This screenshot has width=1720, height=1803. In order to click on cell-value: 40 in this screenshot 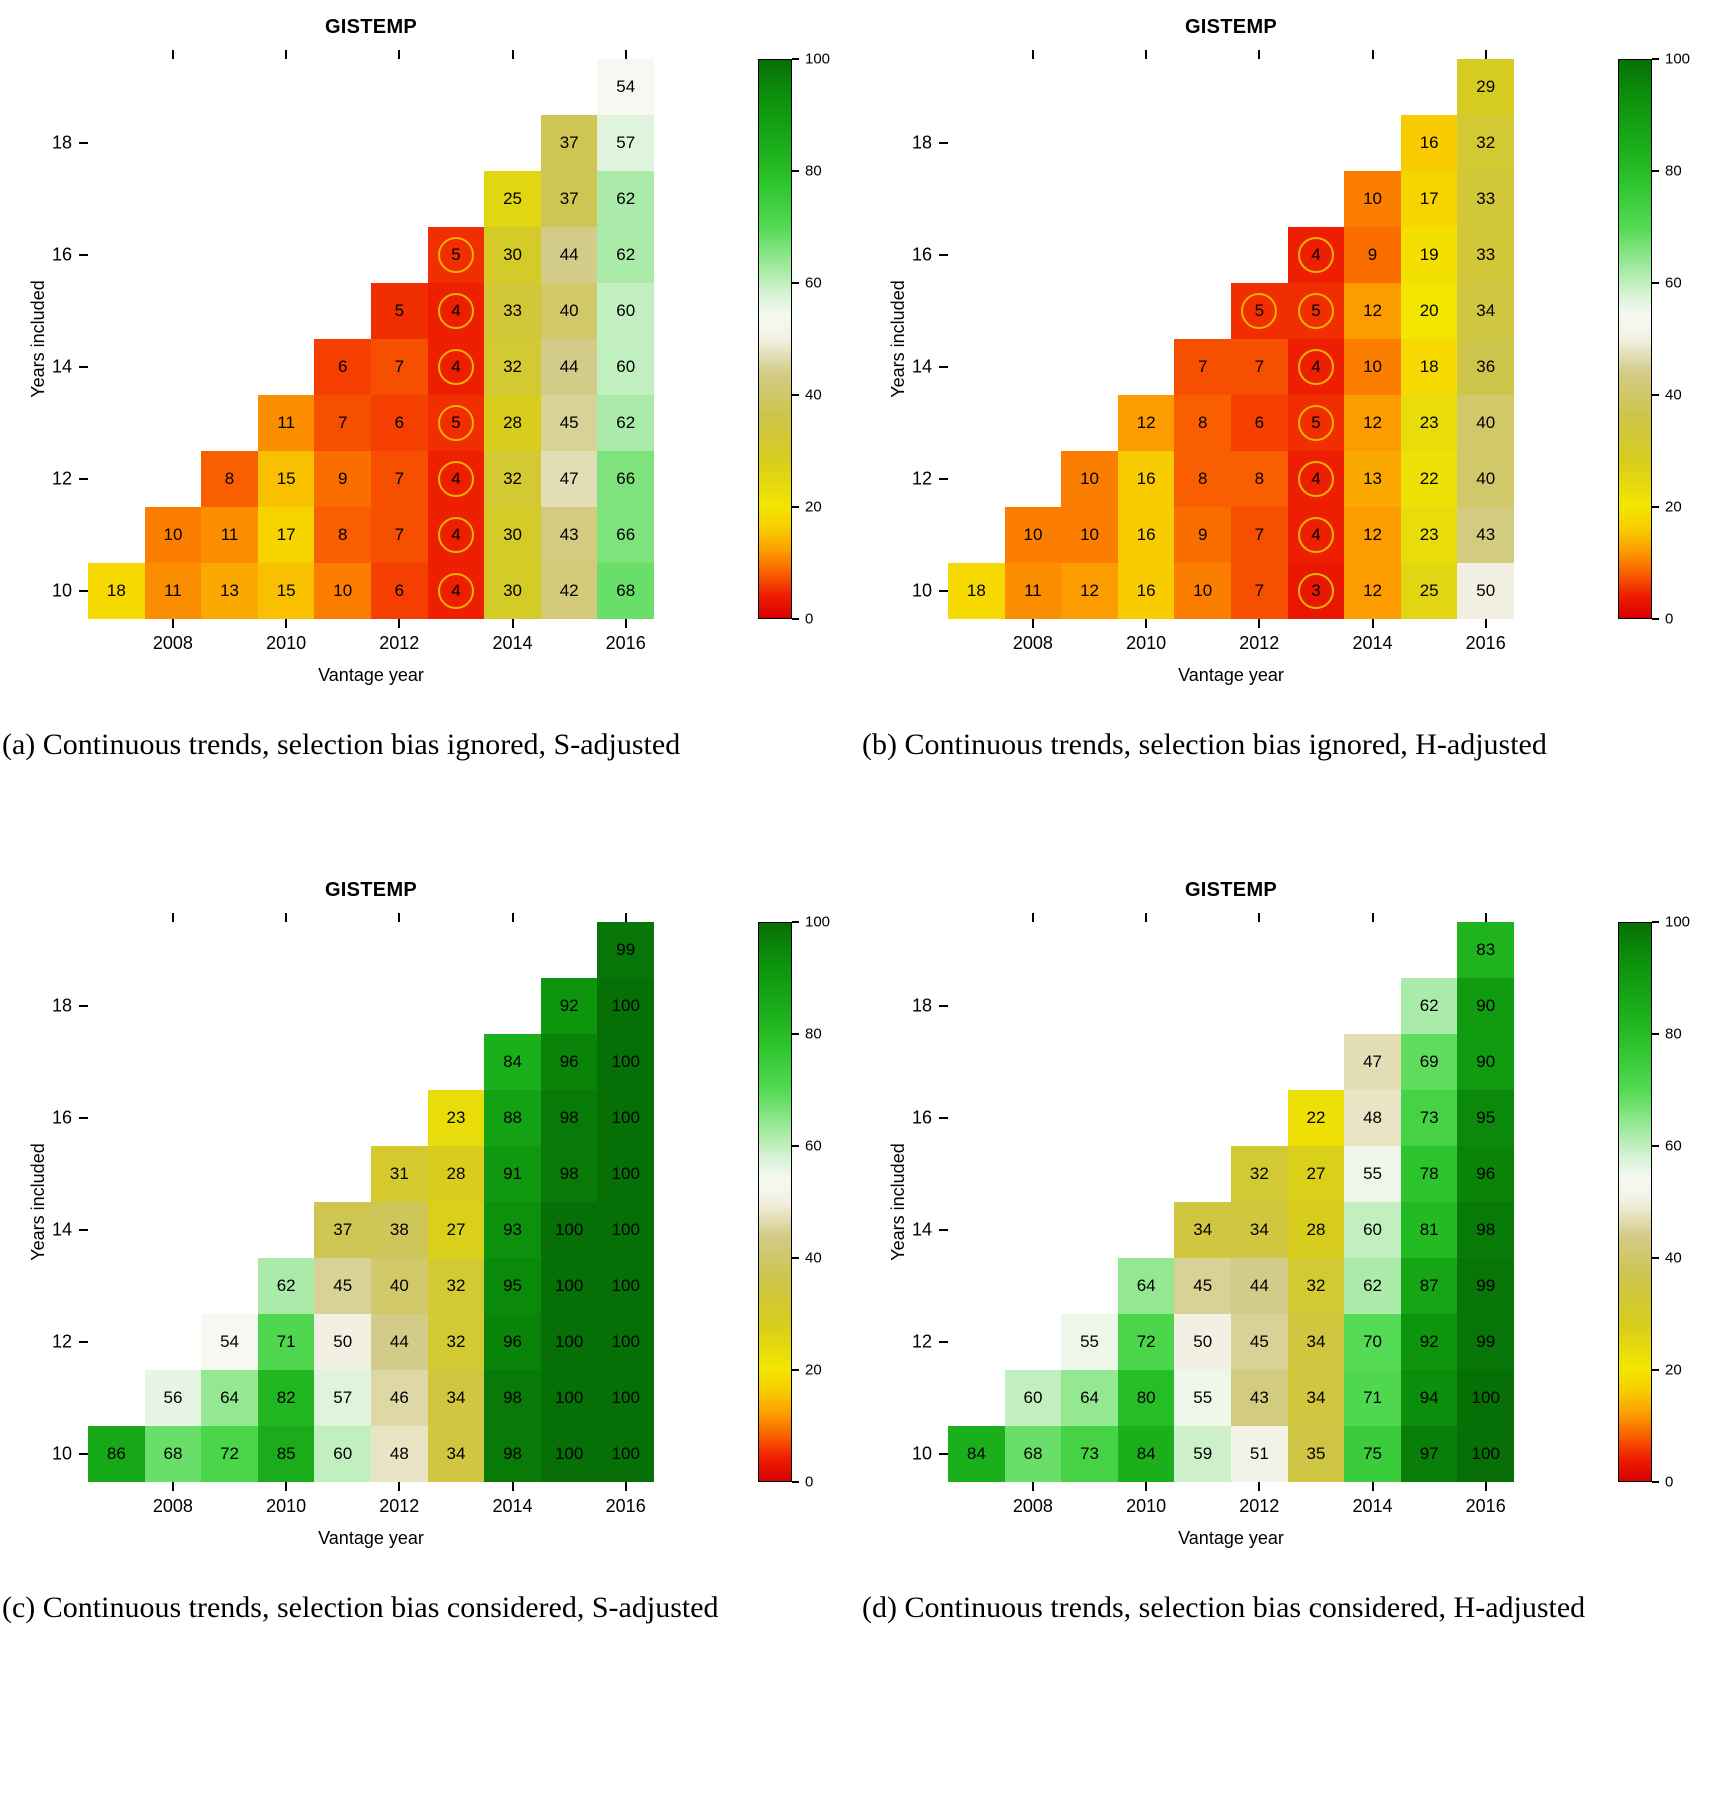, I will do `click(1486, 423)`.